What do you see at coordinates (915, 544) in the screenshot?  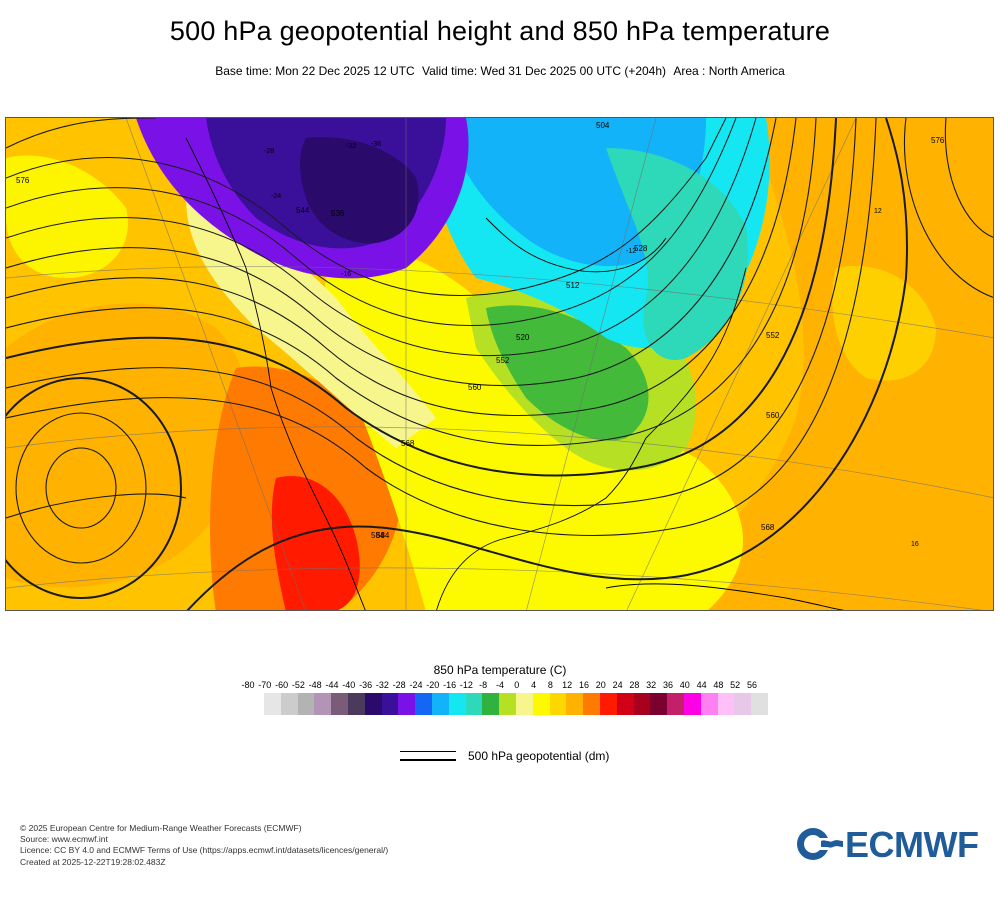 I see `temp-label: 16` at bounding box center [915, 544].